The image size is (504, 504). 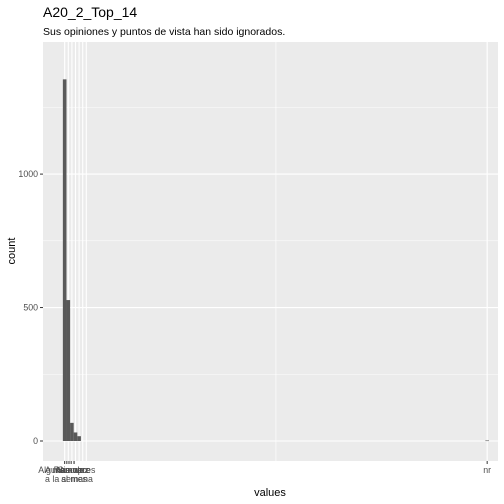 I want to click on y-axis-title: count, so click(x=12, y=251).